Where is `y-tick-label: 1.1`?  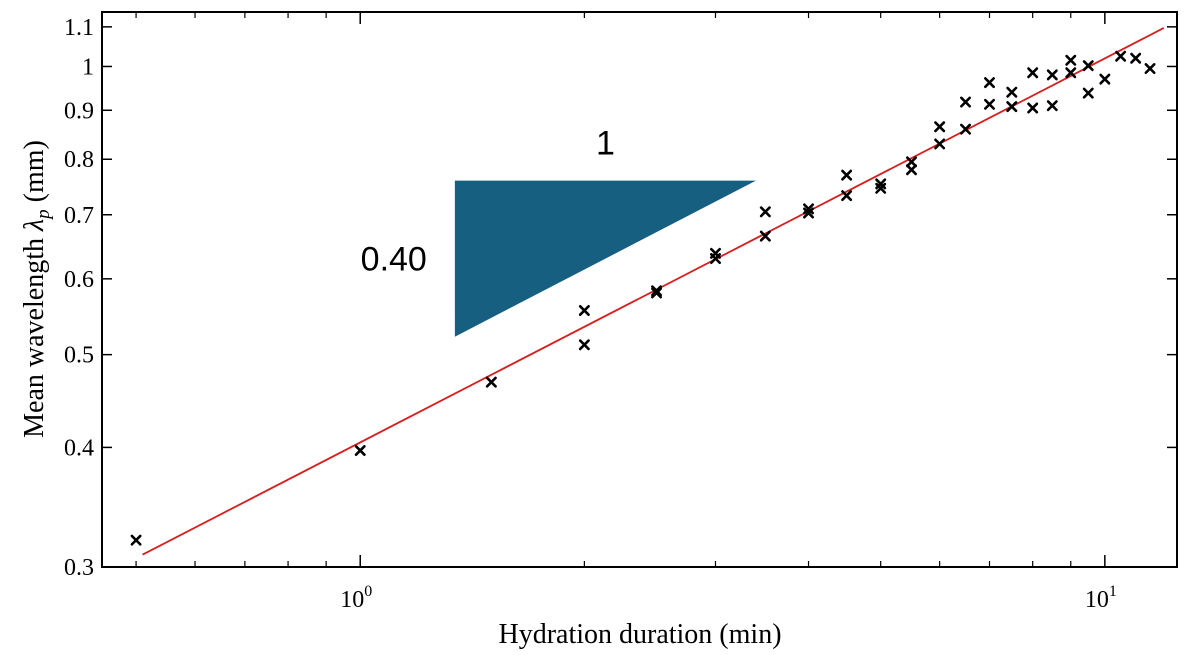
y-tick-label: 1.1 is located at coordinates (79, 28).